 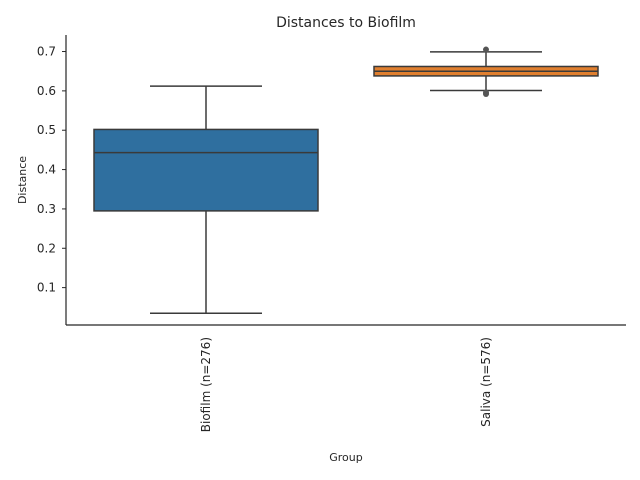 I want to click on x-tick-label-1: Saliva (n=576), so click(x=486, y=382).